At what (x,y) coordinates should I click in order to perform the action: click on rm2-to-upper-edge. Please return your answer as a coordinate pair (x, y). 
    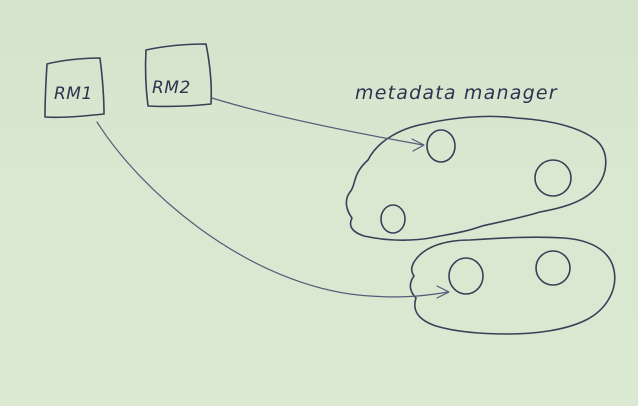
    Looking at the image, I should click on (317, 121).